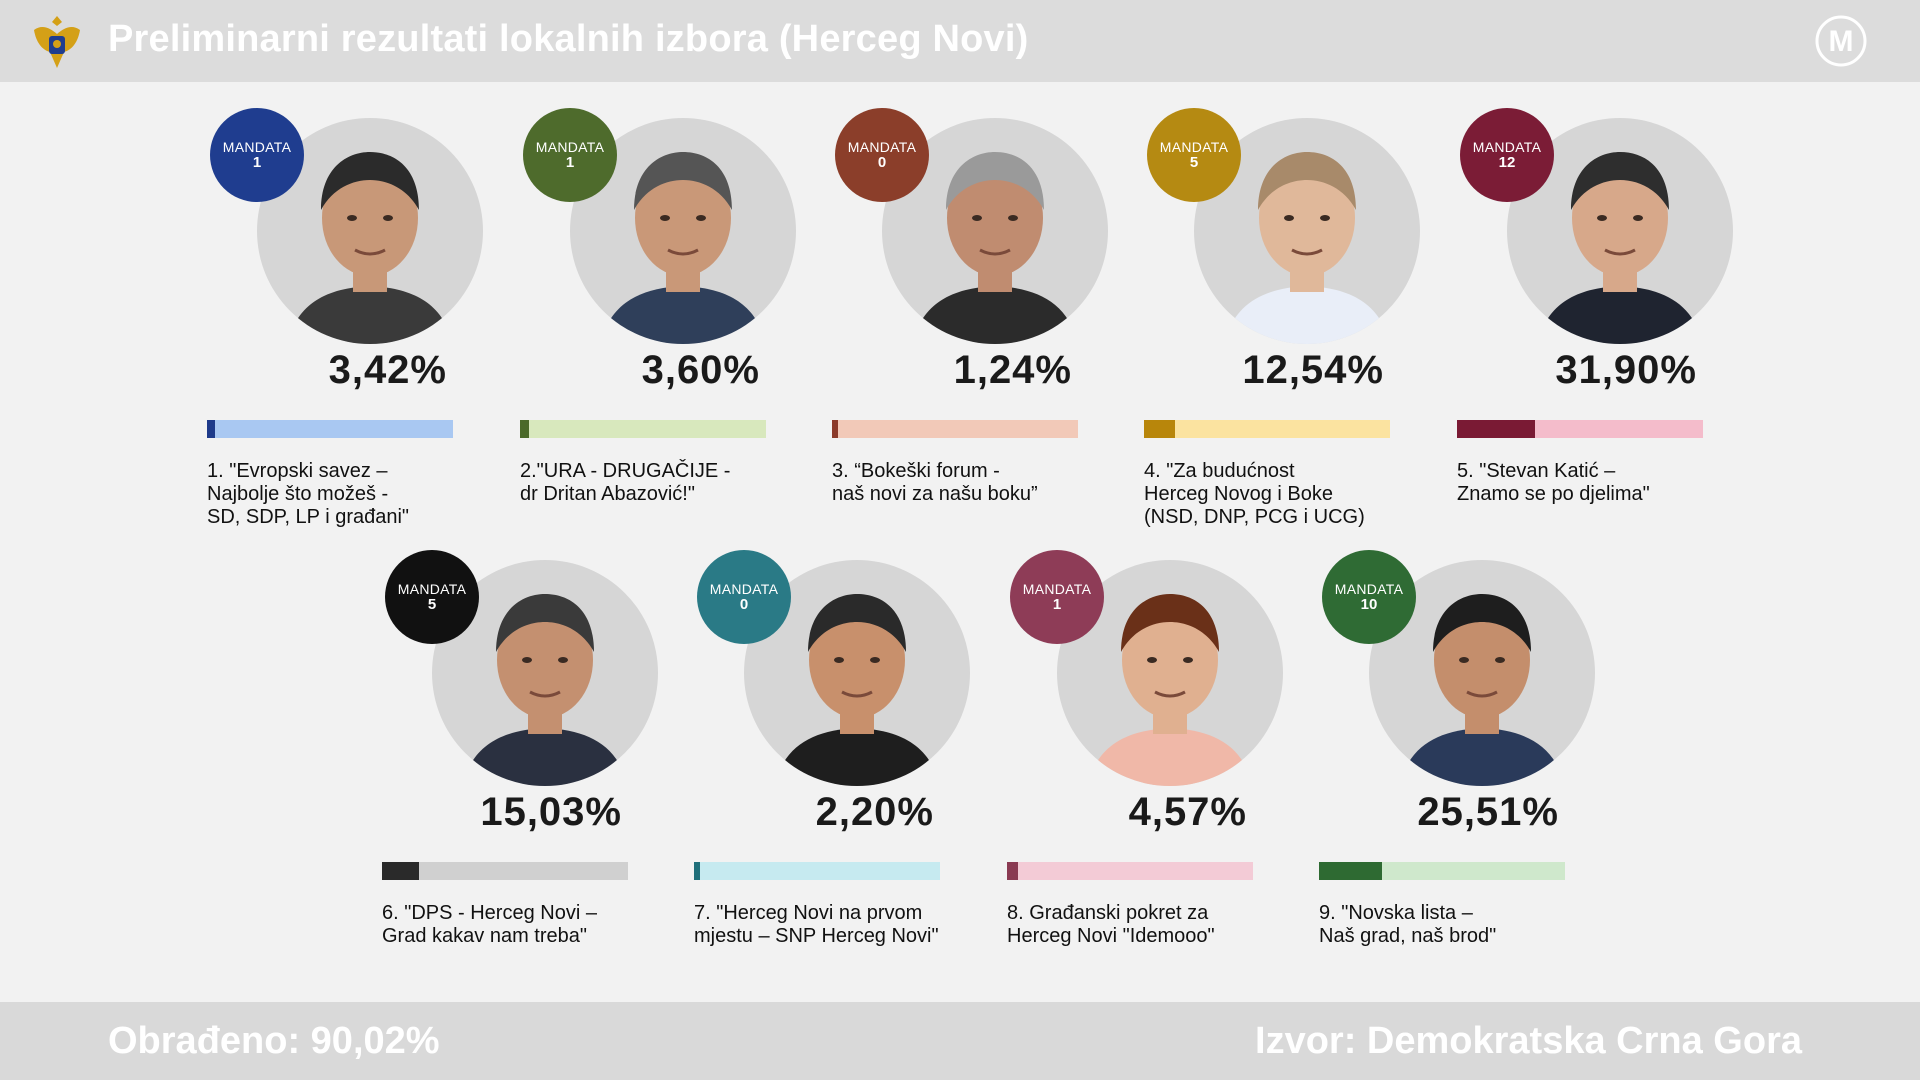 Image resolution: width=1920 pixels, height=1080 pixels. I want to click on vote-percentage: 31,90%, so click(1626, 370).